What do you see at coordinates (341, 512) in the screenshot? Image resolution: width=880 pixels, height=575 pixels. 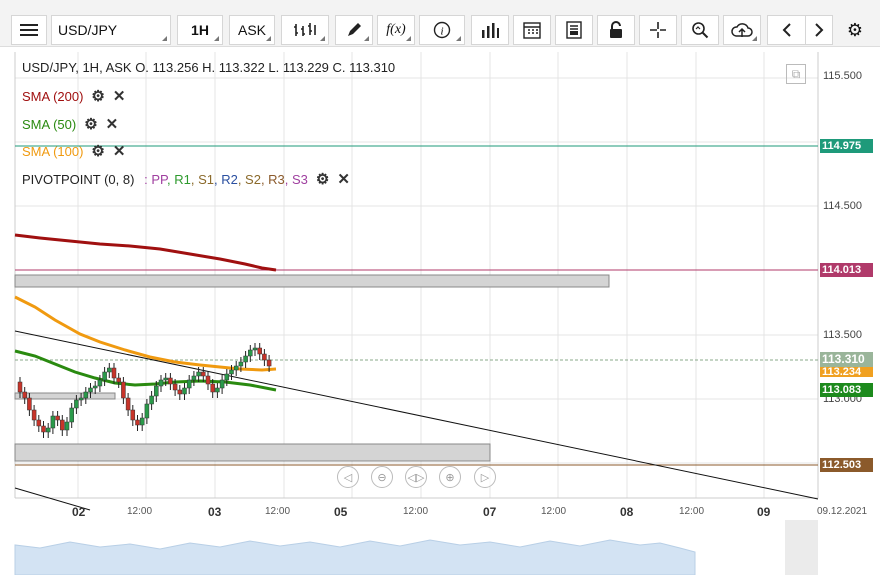 I see `time-tick: 05` at bounding box center [341, 512].